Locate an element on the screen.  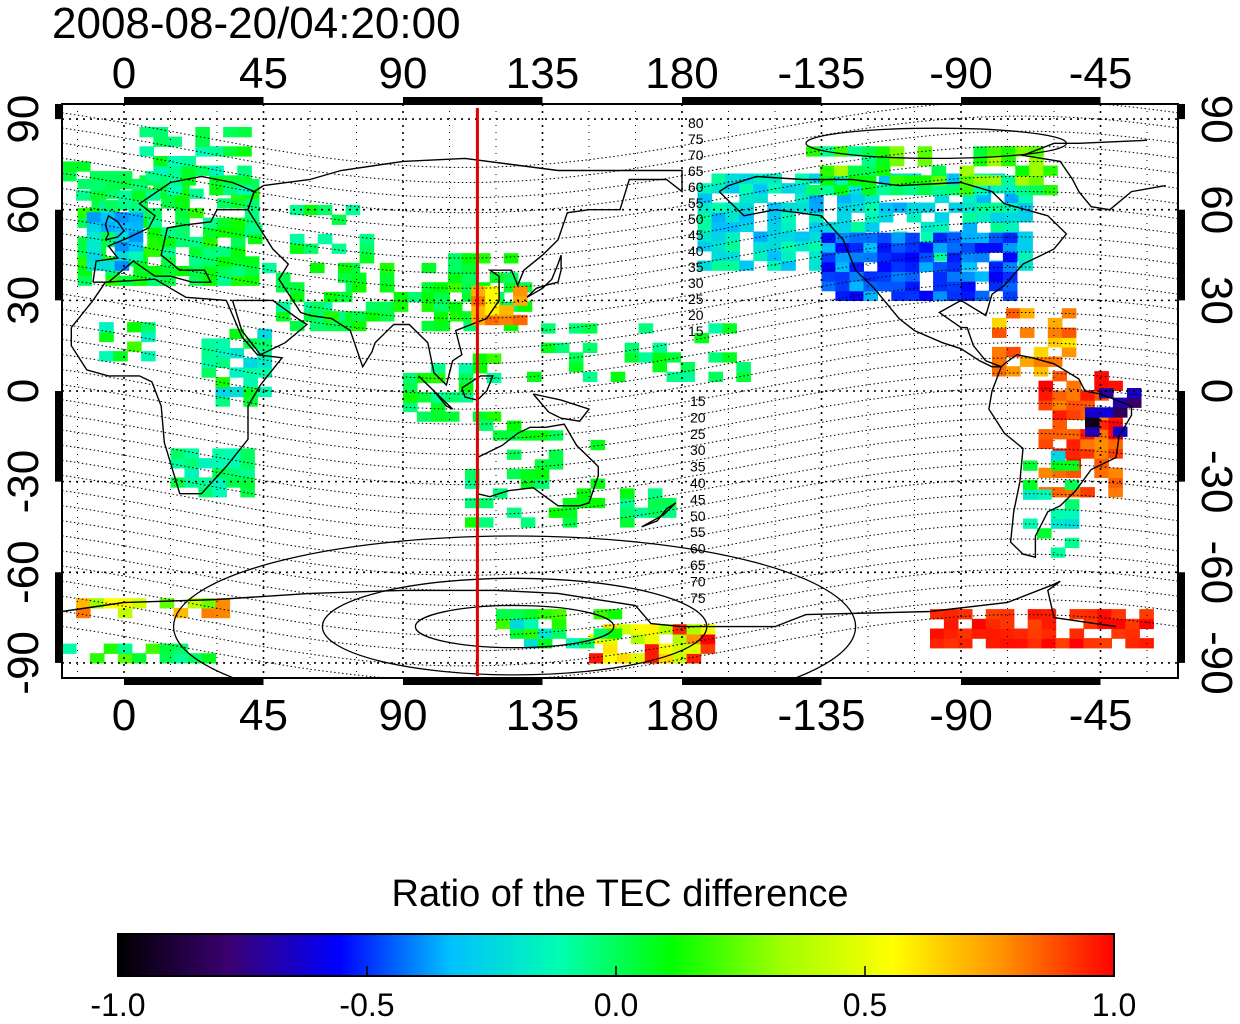
contour-label: 25 is located at coordinates (698, 434).